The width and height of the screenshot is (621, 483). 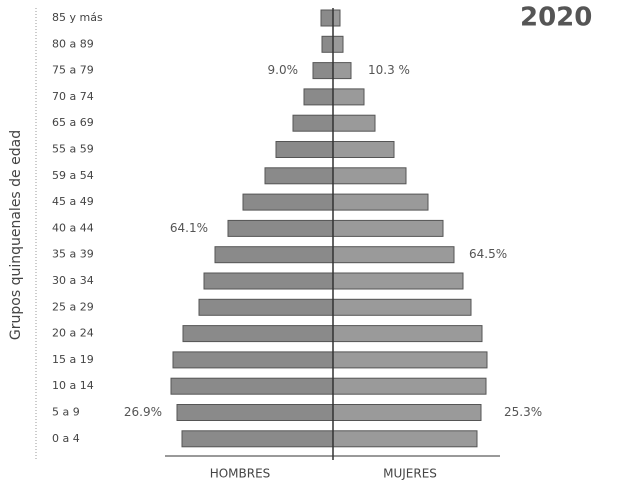 What do you see at coordinates (73, 96) in the screenshot?
I see `y-tick-label: 70 a 74` at bounding box center [73, 96].